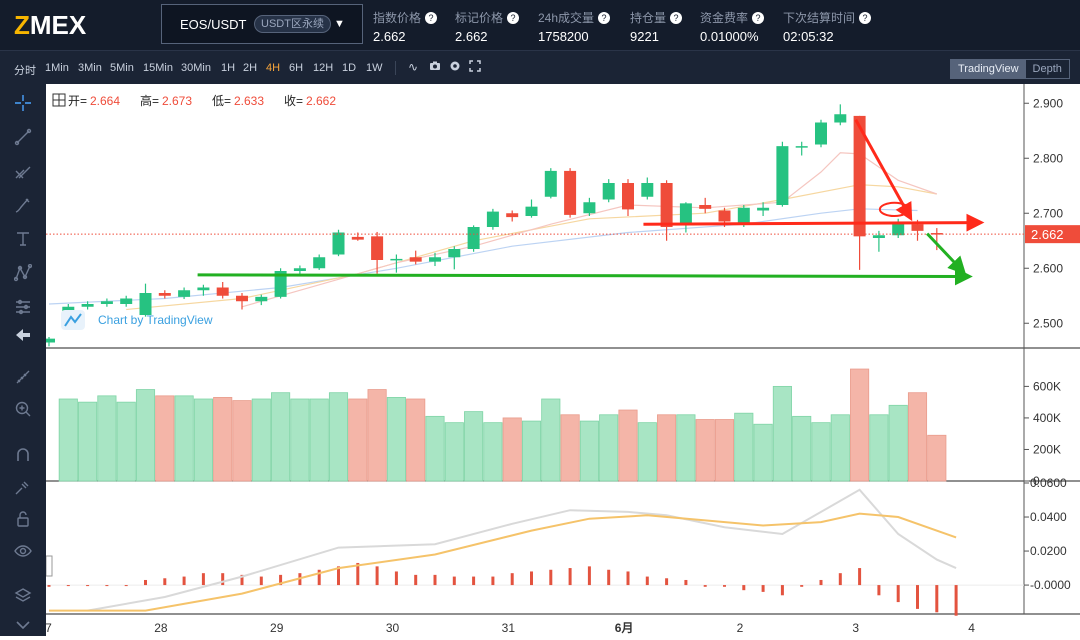 The image size is (1080, 640). What do you see at coordinates (413, 67) in the screenshot?
I see `line-type-icon: ∿` at bounding box center [413, 67].